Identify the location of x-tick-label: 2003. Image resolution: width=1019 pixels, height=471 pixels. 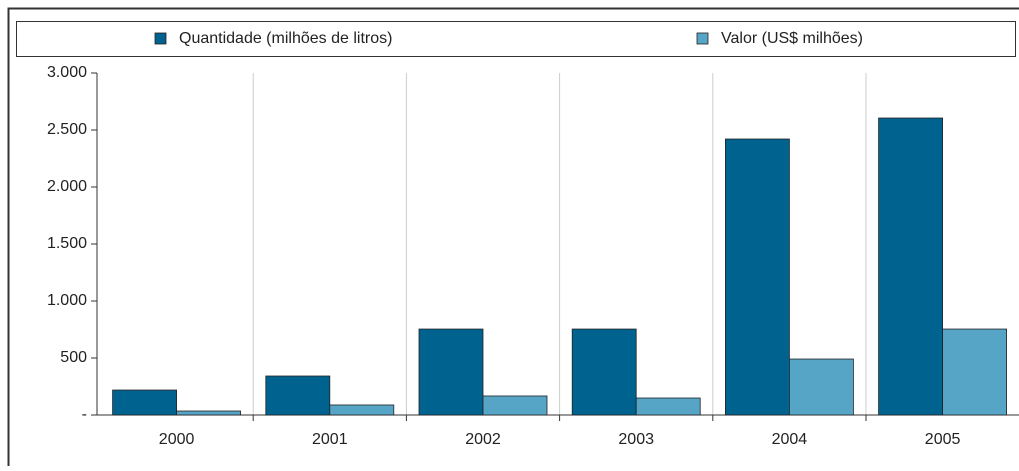
(636, 439).